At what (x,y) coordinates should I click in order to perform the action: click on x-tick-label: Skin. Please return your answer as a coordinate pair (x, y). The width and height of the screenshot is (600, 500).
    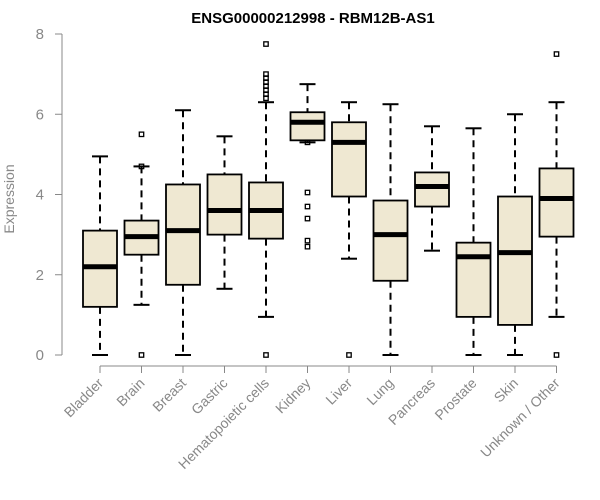
    Looking at the image, I should click on (506, 390).